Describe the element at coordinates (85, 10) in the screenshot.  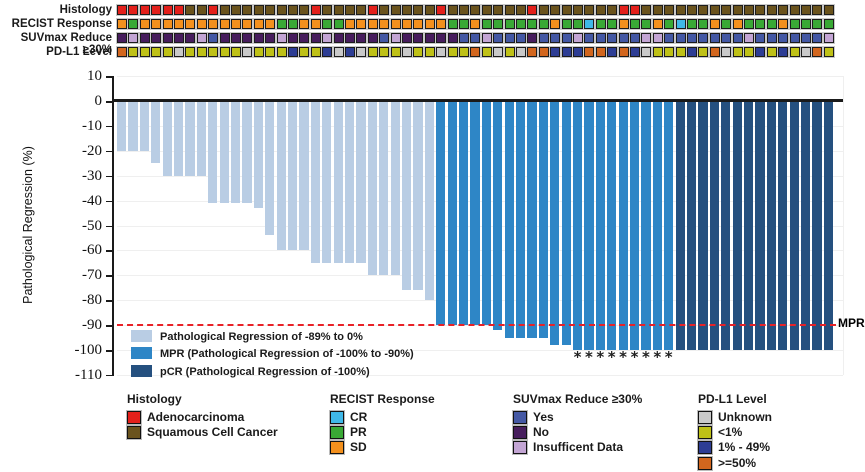
I see `track-label: Histology` at that location.